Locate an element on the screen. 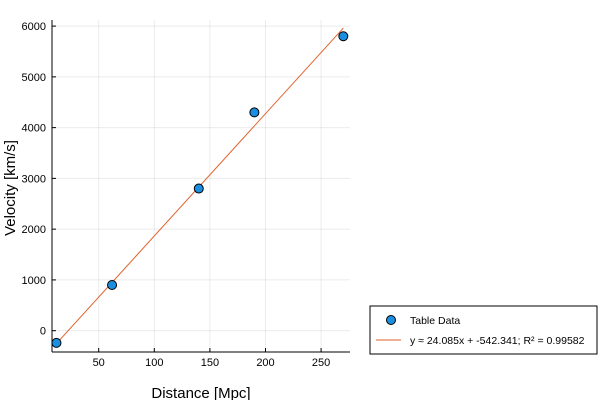 This screenshot has height=400, width=600. y-tick-label: 2000 is located at coordinates (34, 230).